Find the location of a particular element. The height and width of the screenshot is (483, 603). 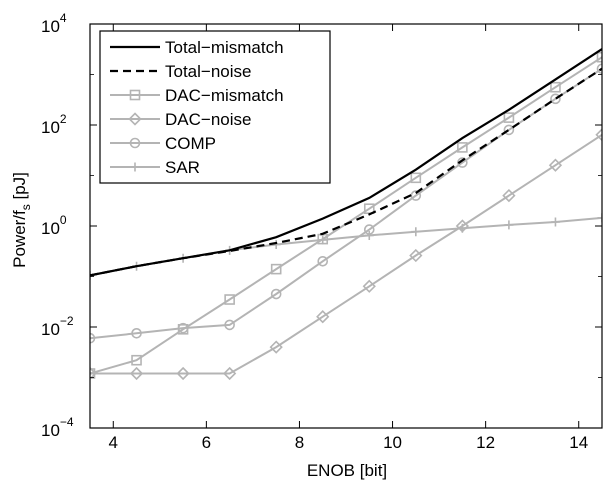

y-axis-label-unit: [pJ] is located at coordinates (19, 188).